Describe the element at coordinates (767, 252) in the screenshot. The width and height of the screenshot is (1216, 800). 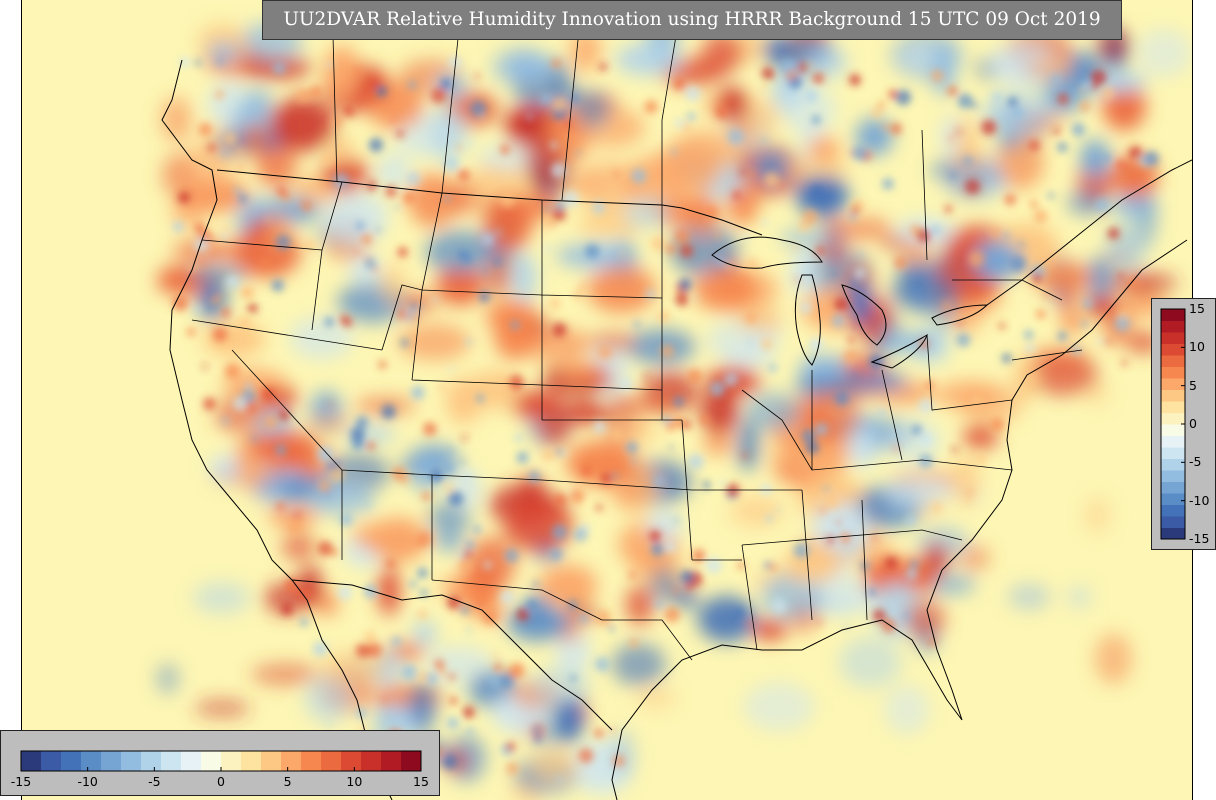
I see `lake-superior` at that location.